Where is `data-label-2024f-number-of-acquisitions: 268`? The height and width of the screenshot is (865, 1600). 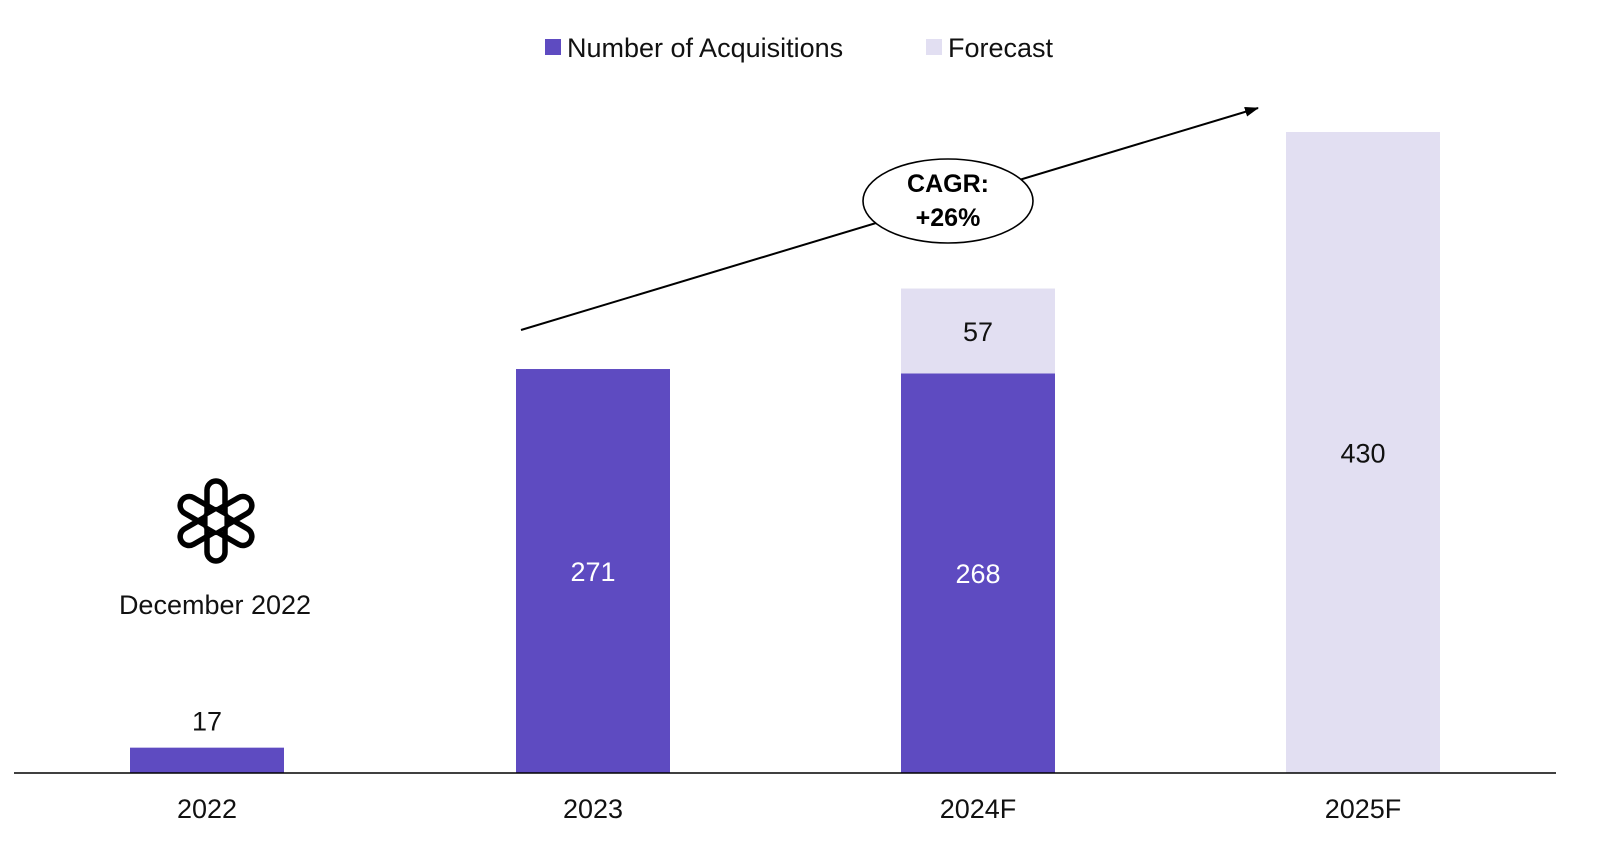 data-label-2024f-number-of-acquisitions: 268 is located at coordinates (977, 574).